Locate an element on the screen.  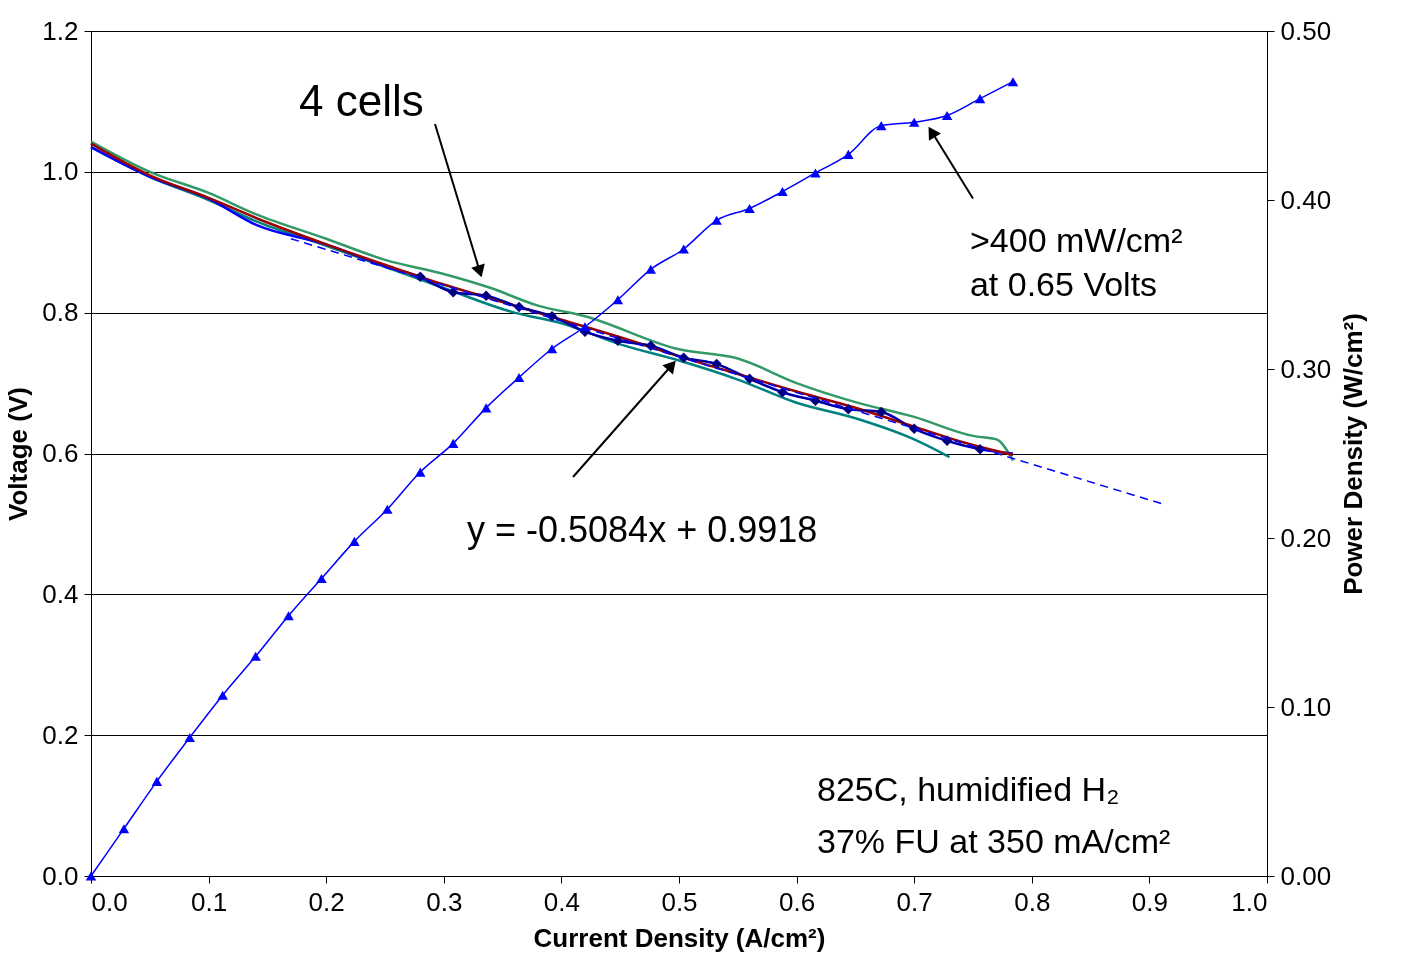
y-tick-label: 0.8 is located at coordinates (60, 312).